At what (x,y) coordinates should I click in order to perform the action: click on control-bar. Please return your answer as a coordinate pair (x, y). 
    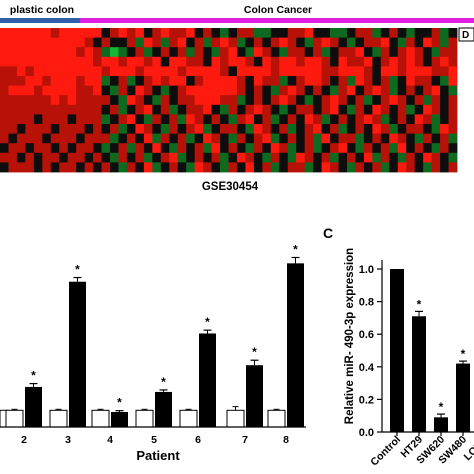
    Looking at the image, I should click on (276, 418).